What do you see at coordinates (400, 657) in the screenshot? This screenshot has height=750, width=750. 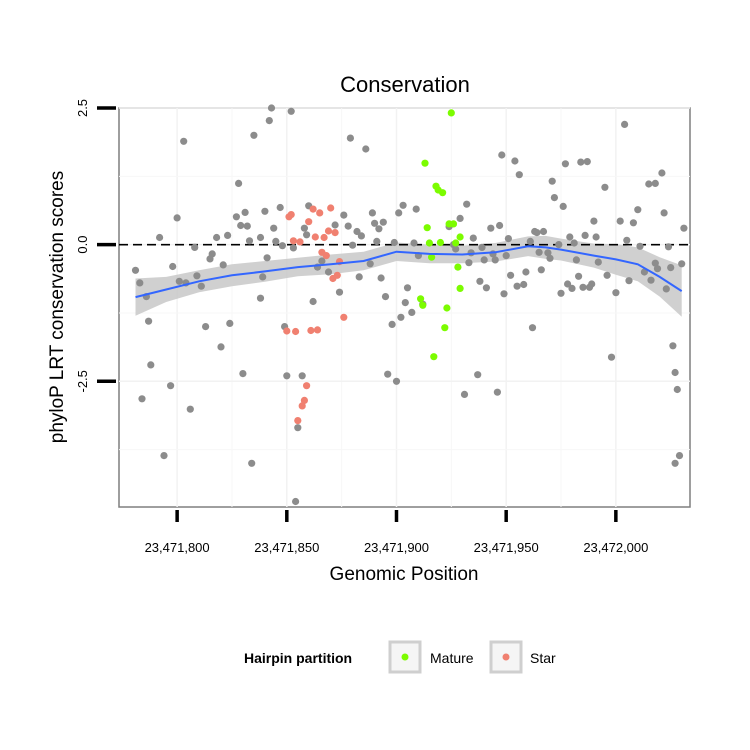 I see `legend: Hairpin partition Mature Star` at bounding box center [400, 657].